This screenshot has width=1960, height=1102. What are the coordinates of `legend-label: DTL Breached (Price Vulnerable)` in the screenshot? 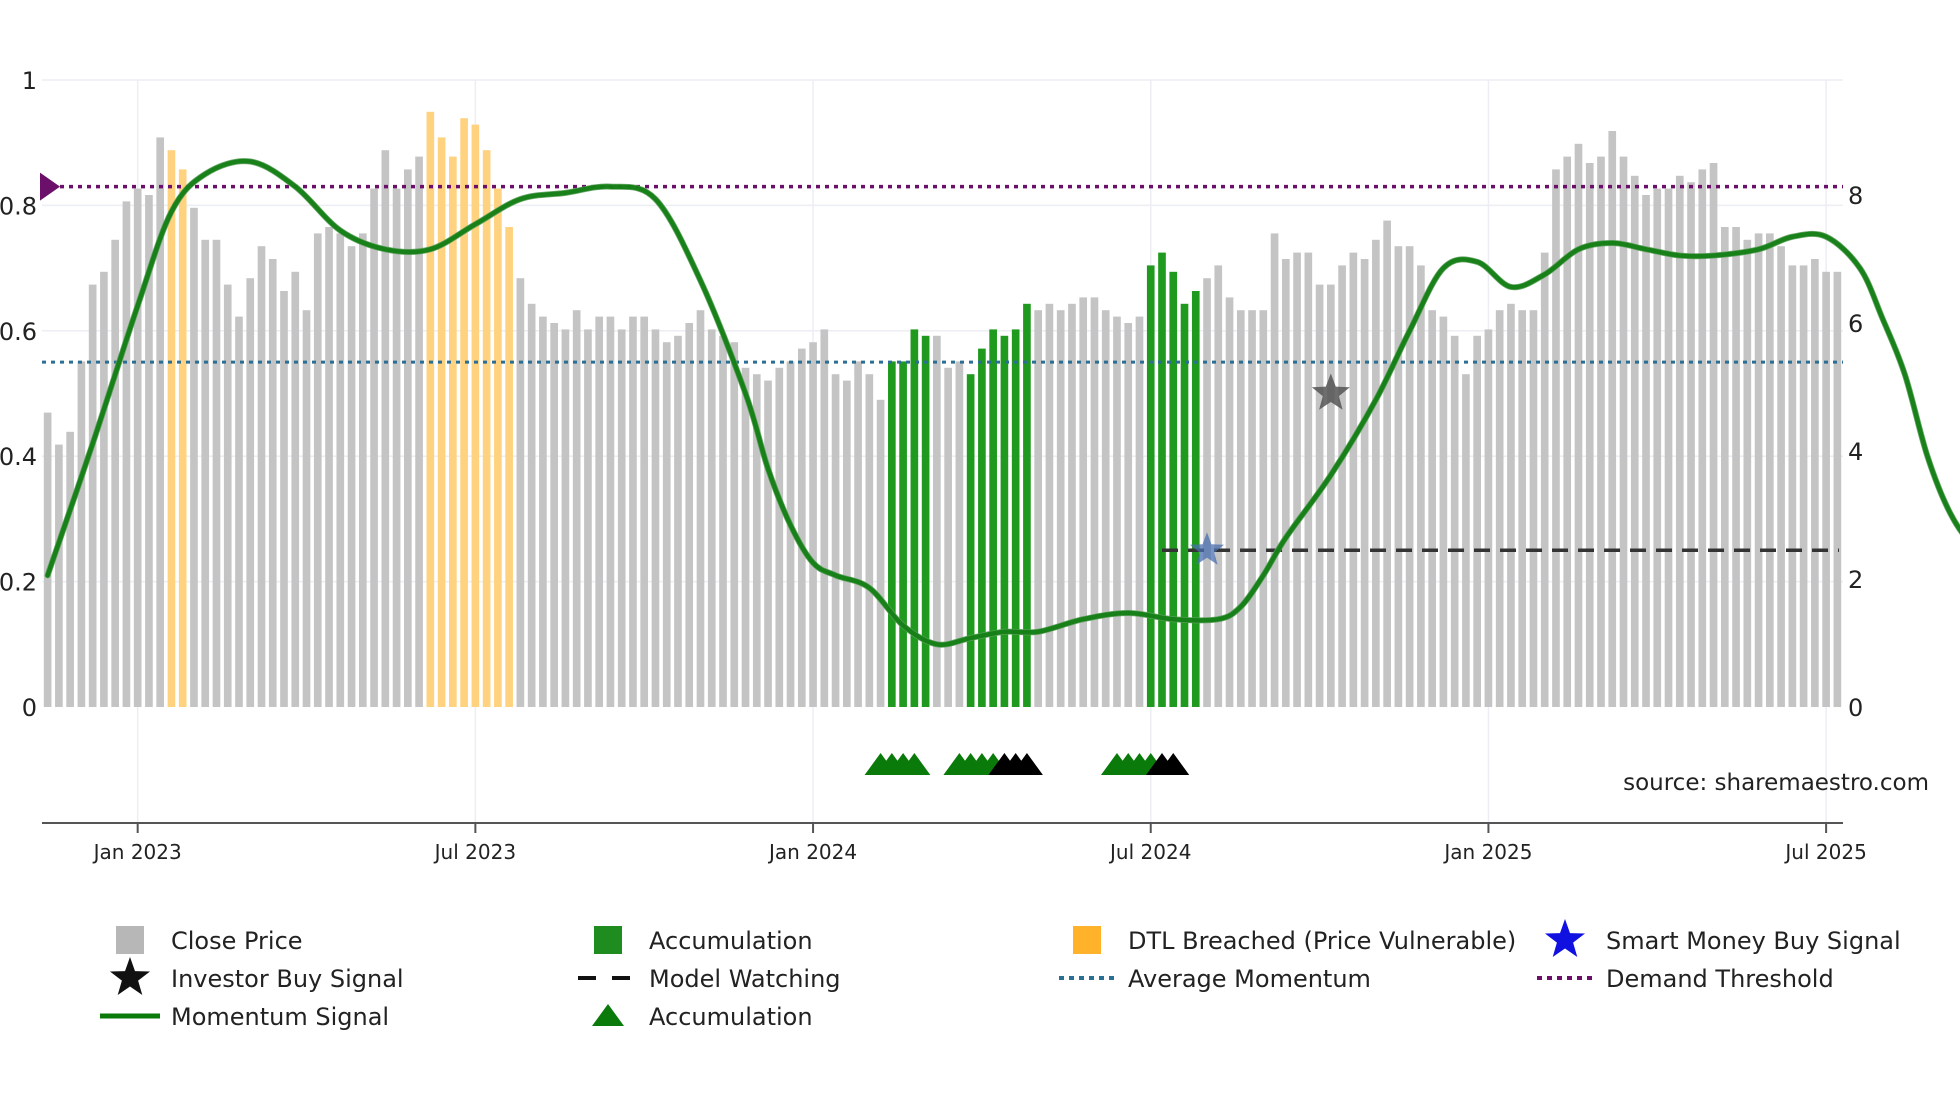 It's located at (1322, 941).